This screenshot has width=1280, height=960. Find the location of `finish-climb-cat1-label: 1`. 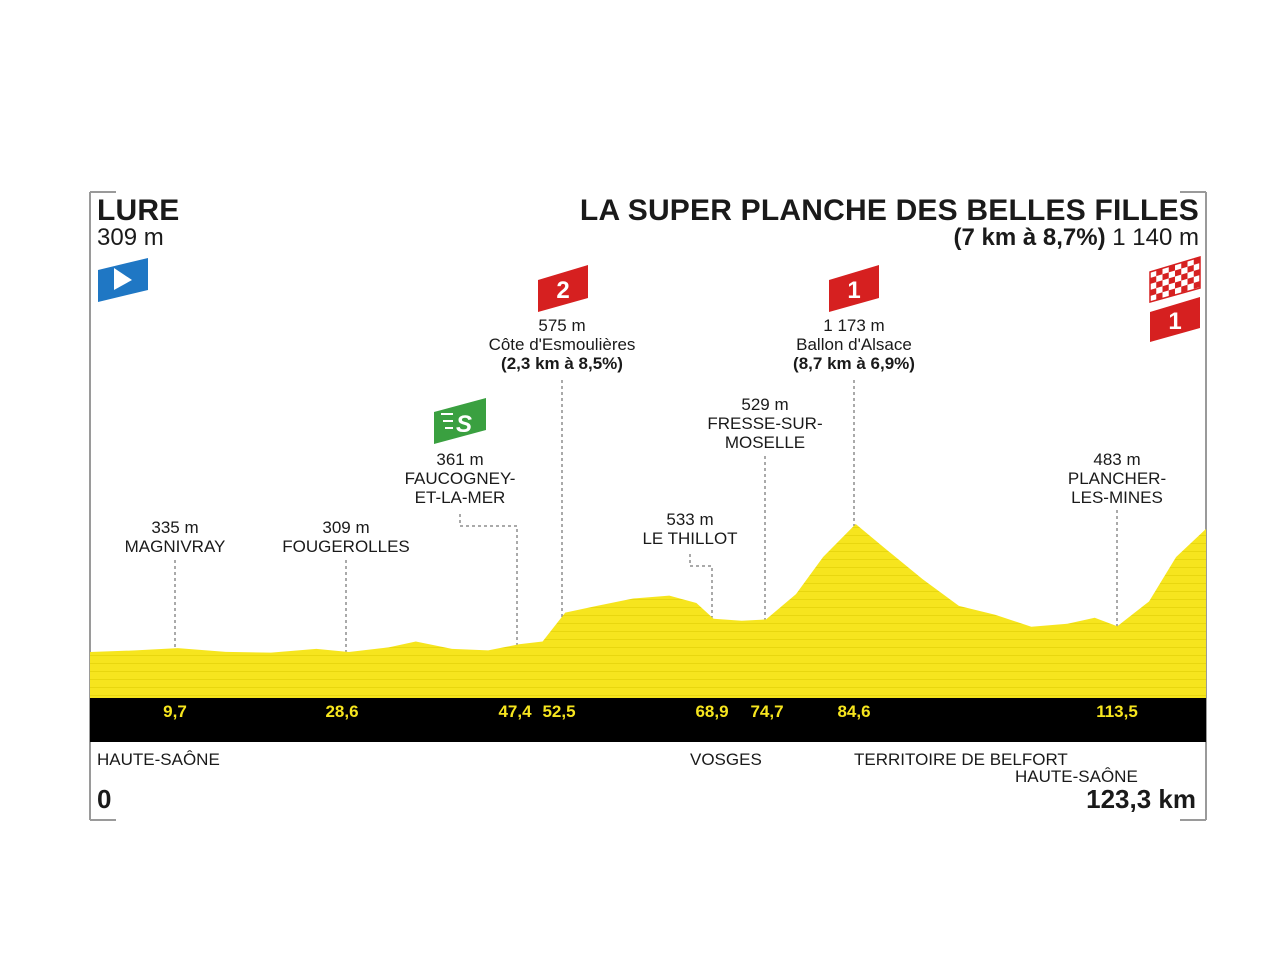

finish-climb-cat1-label: 1 is located at coordinates (1174, 321).